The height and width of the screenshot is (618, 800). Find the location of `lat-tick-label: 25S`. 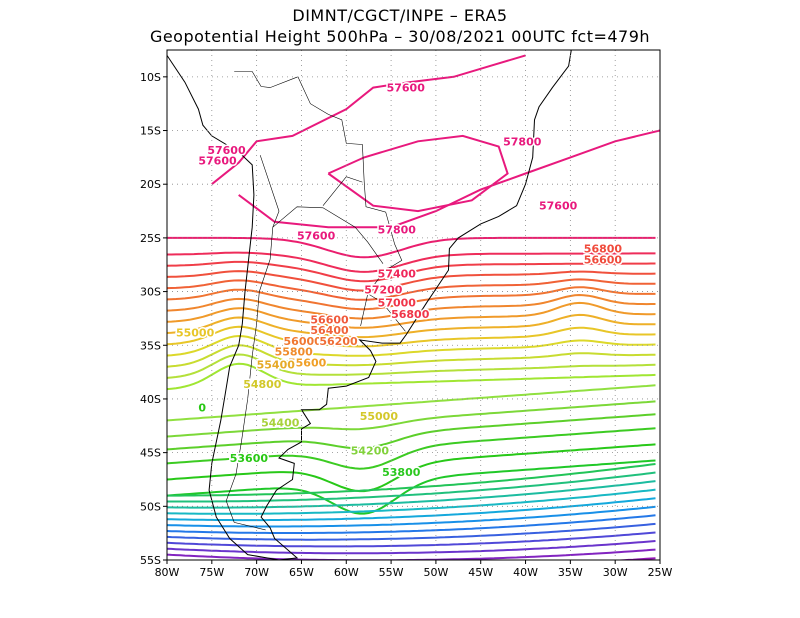

lat-tick-label: 25S is located at coordinates (150, 238).